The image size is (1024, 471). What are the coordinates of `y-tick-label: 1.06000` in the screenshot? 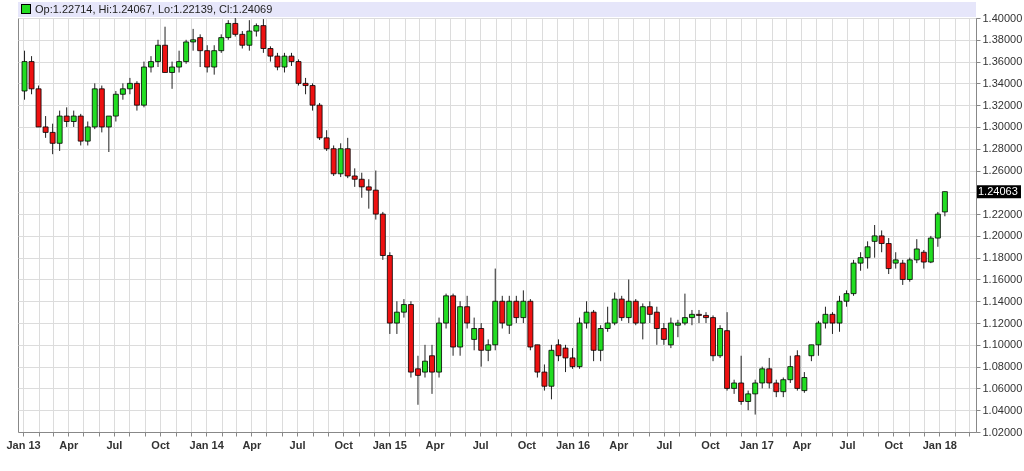 It's located at (1002, 387).